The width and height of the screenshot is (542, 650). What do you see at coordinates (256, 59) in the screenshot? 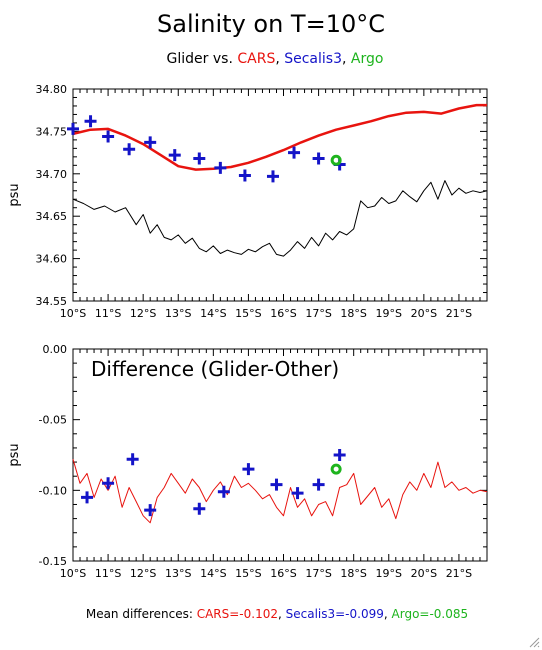
I see `chart-subtitle-part-1: CARS` at bounding box center [256, 59].